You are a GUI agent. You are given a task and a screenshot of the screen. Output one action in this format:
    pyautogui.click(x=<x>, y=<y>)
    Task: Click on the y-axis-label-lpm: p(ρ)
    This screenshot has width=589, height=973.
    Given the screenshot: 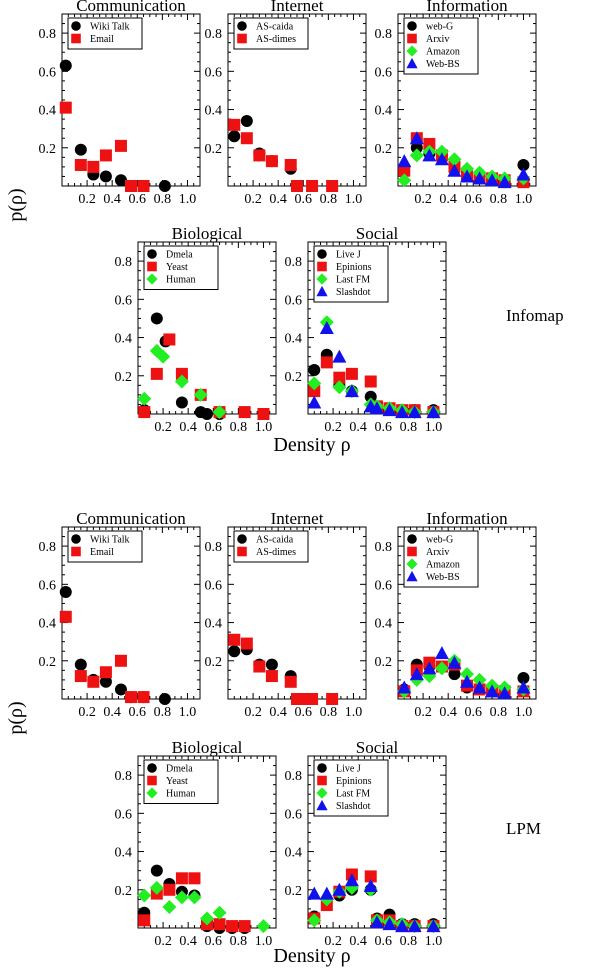 What is the action you would take?
    pyautogui.click(x=16, y=717)
    